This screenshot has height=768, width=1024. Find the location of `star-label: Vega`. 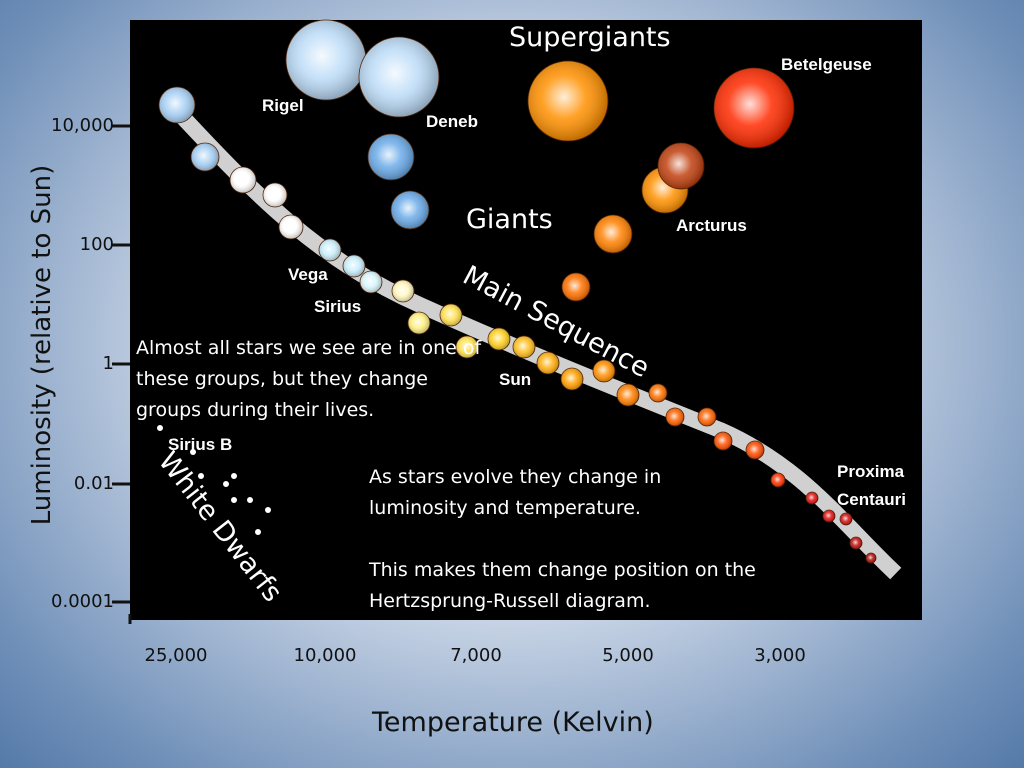

star-label: Vega is located at coordinates (308, 274).